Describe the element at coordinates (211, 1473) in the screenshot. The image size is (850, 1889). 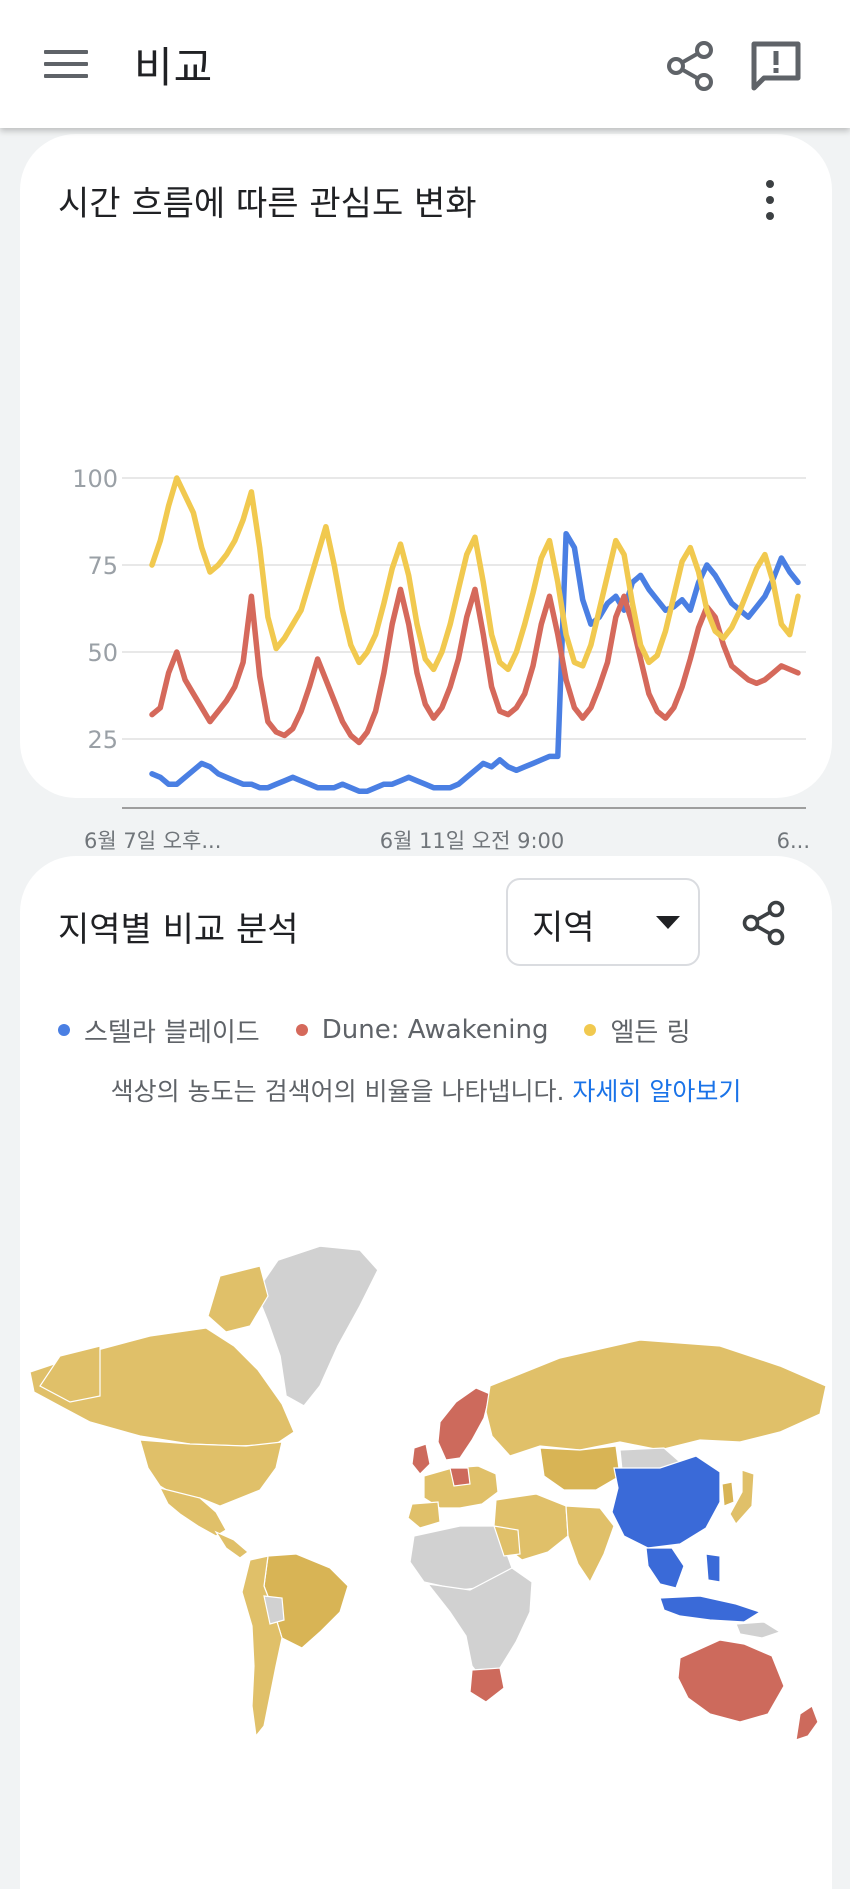
I see `map-region-usa` at that location.